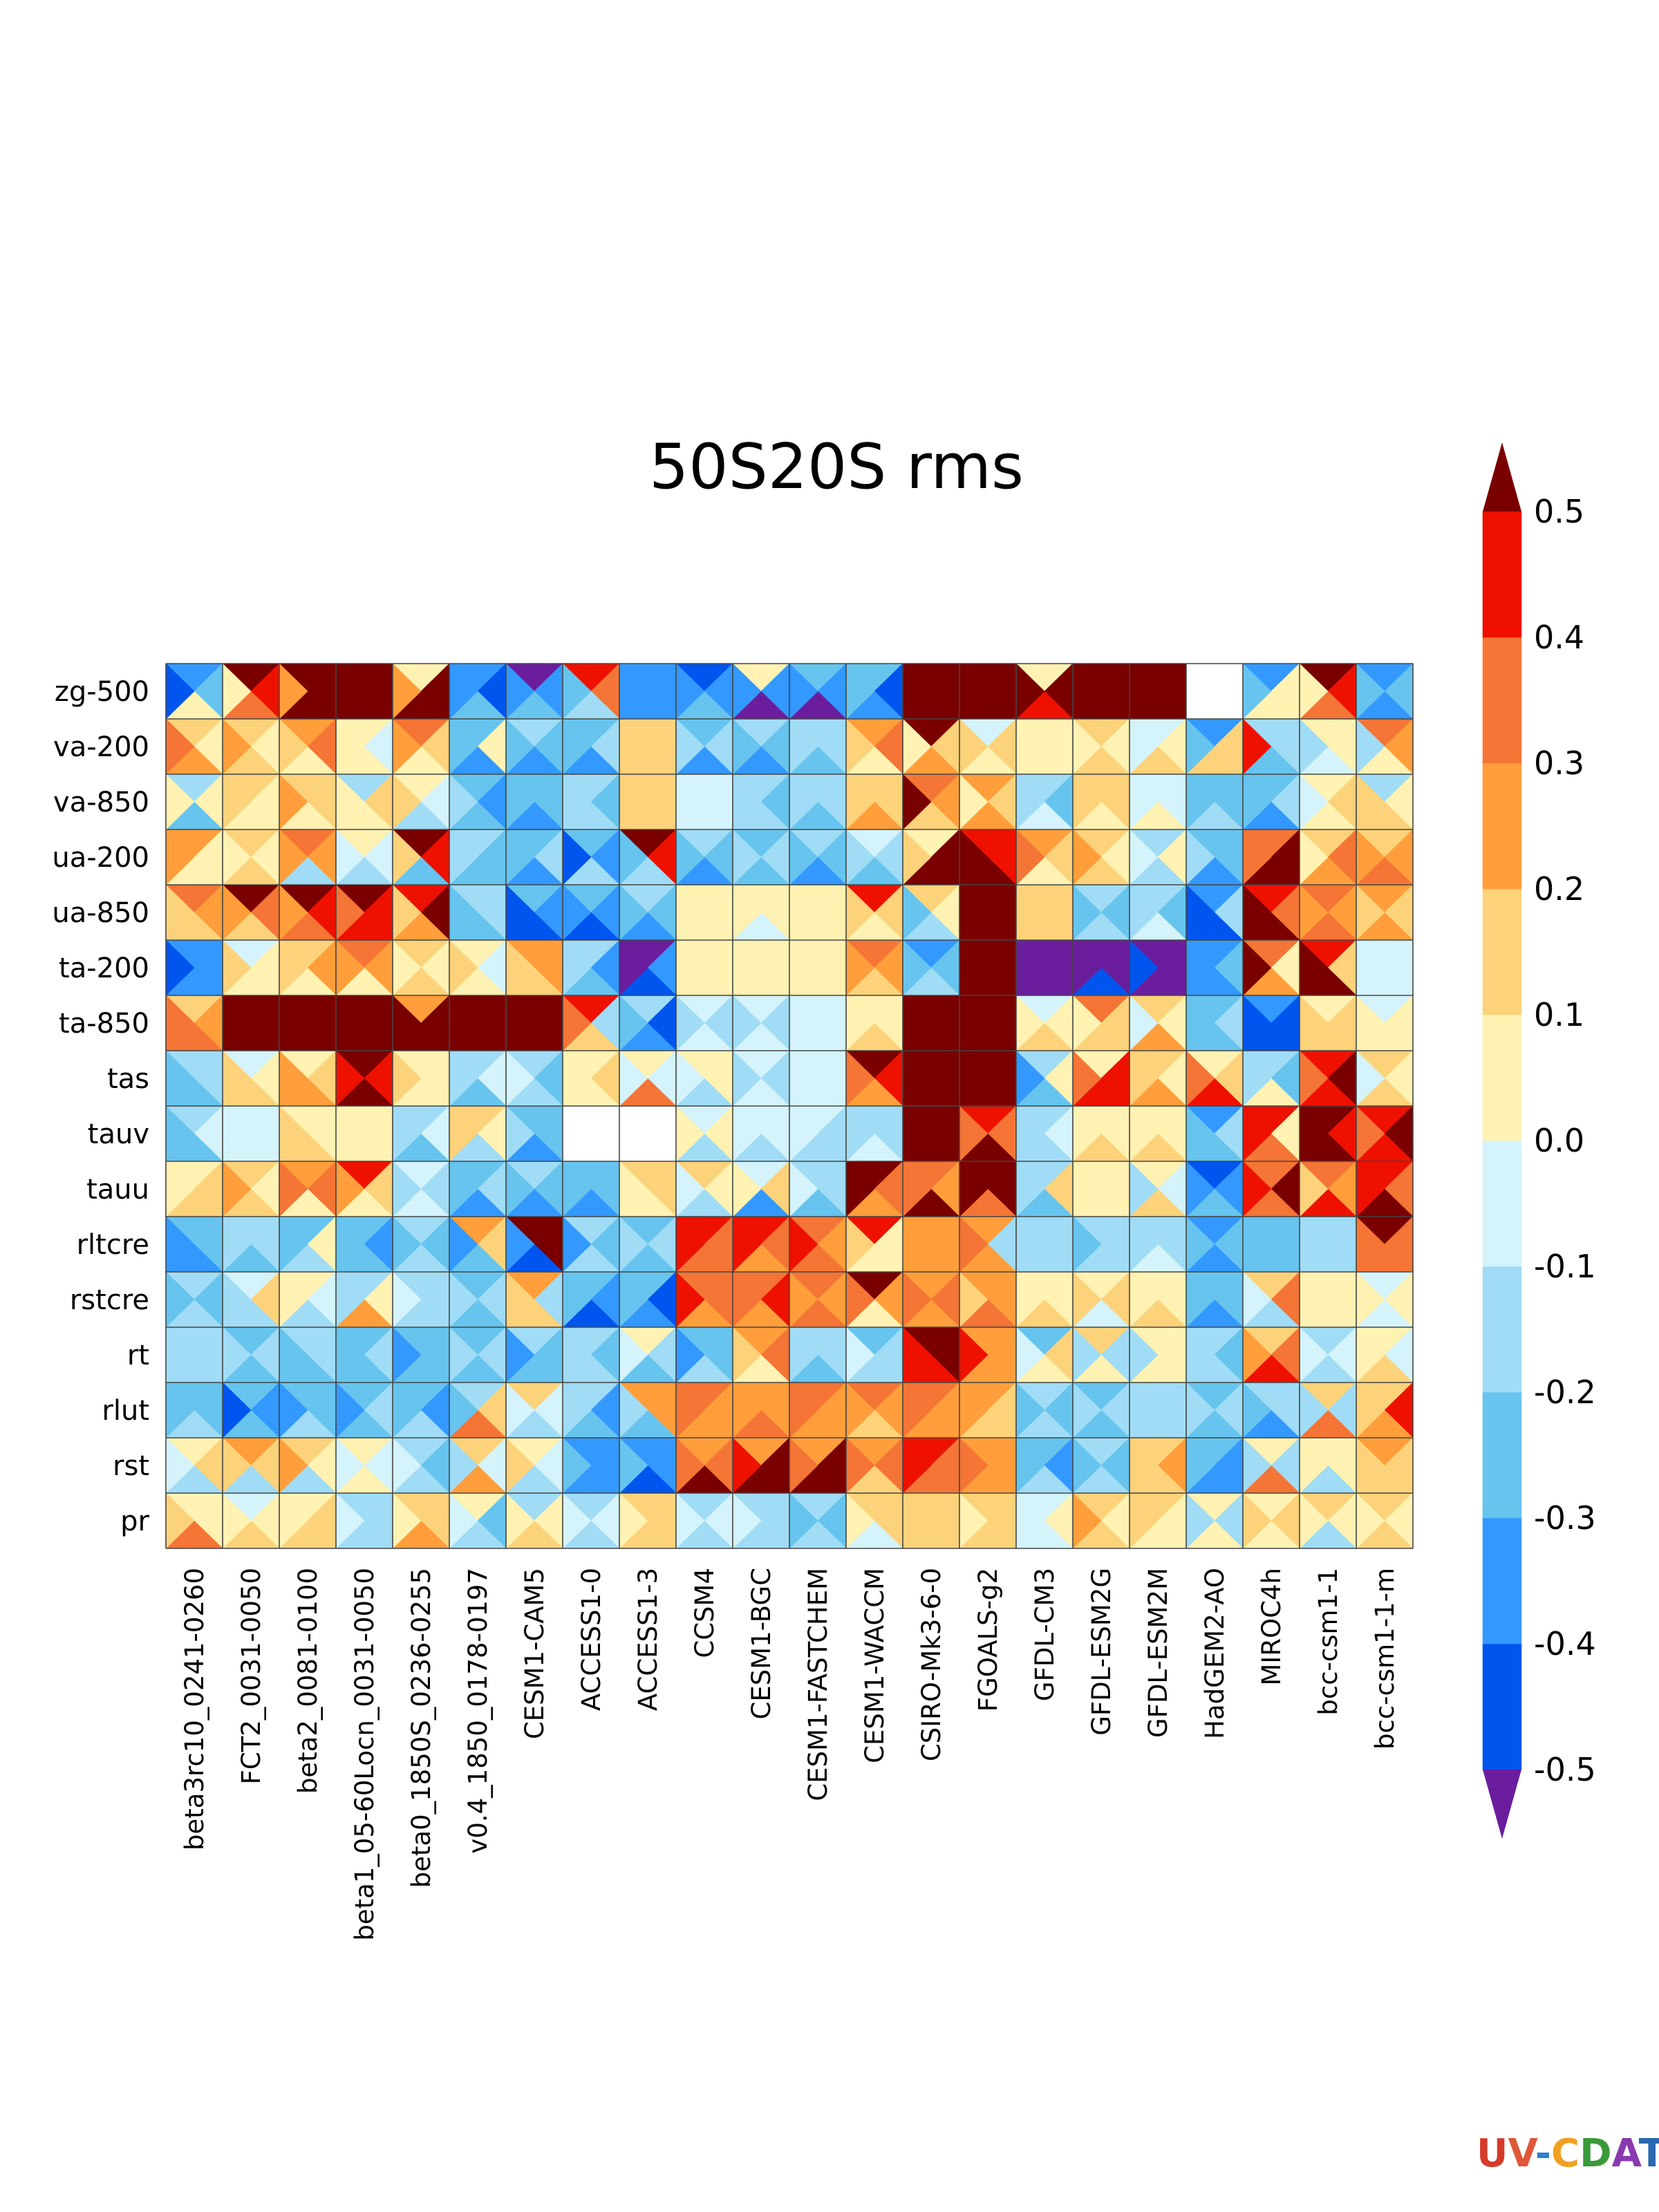  Describe the element at coordinates (364, 1755) in the screenshot. I see `column-label-beta1_05-60Locn_0031-0050: beta1_05-60Locn_0031-0050` at that location.